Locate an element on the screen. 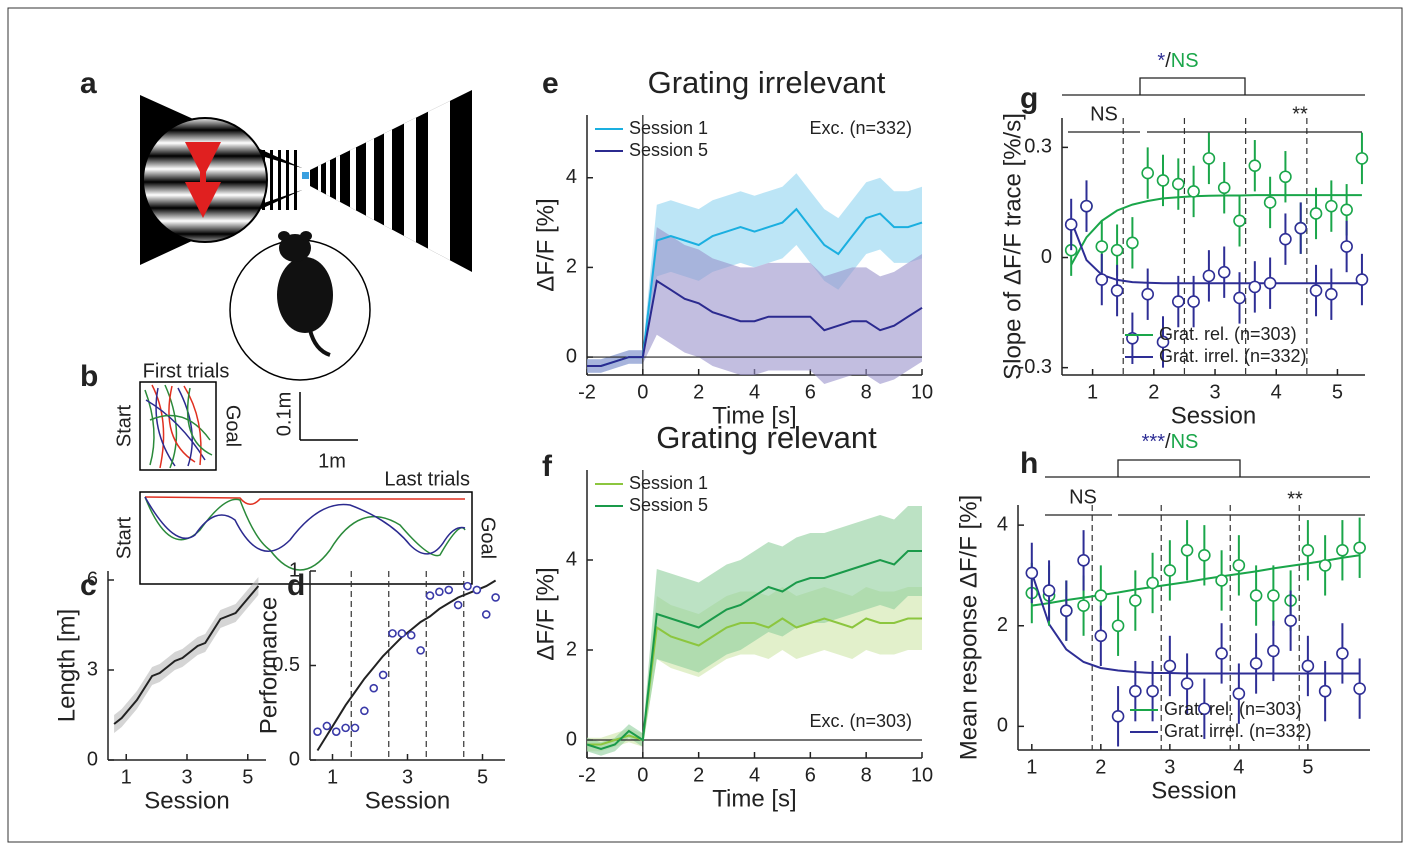  legend-label: Grat. irrel. (n=332) is located at coordinates (1238, 731).